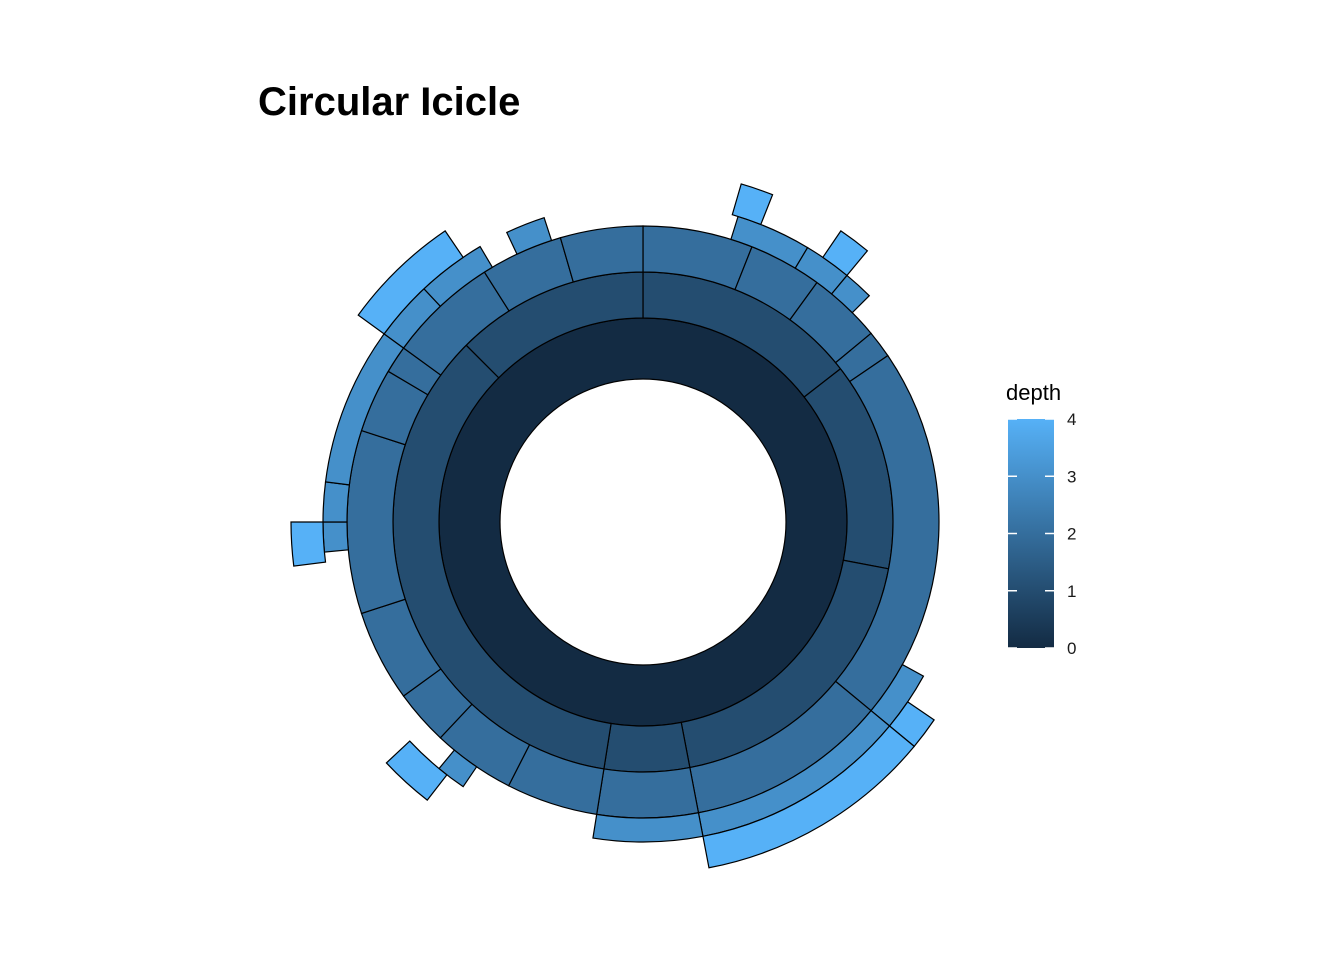 This screenshot has width=1344, height=960. I want to click on legend-ticks: 0 1 2 3 4, so click(1042, 534).